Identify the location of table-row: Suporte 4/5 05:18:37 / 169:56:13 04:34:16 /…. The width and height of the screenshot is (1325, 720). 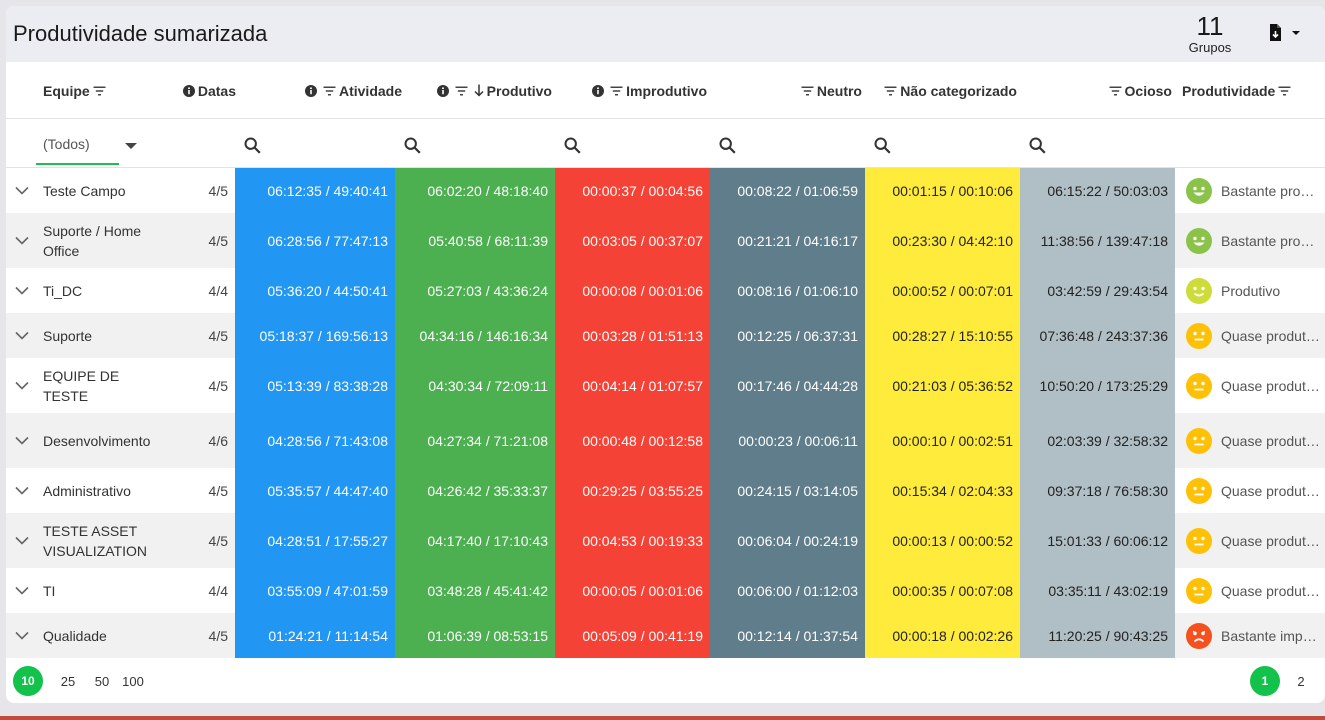
(665, 335).